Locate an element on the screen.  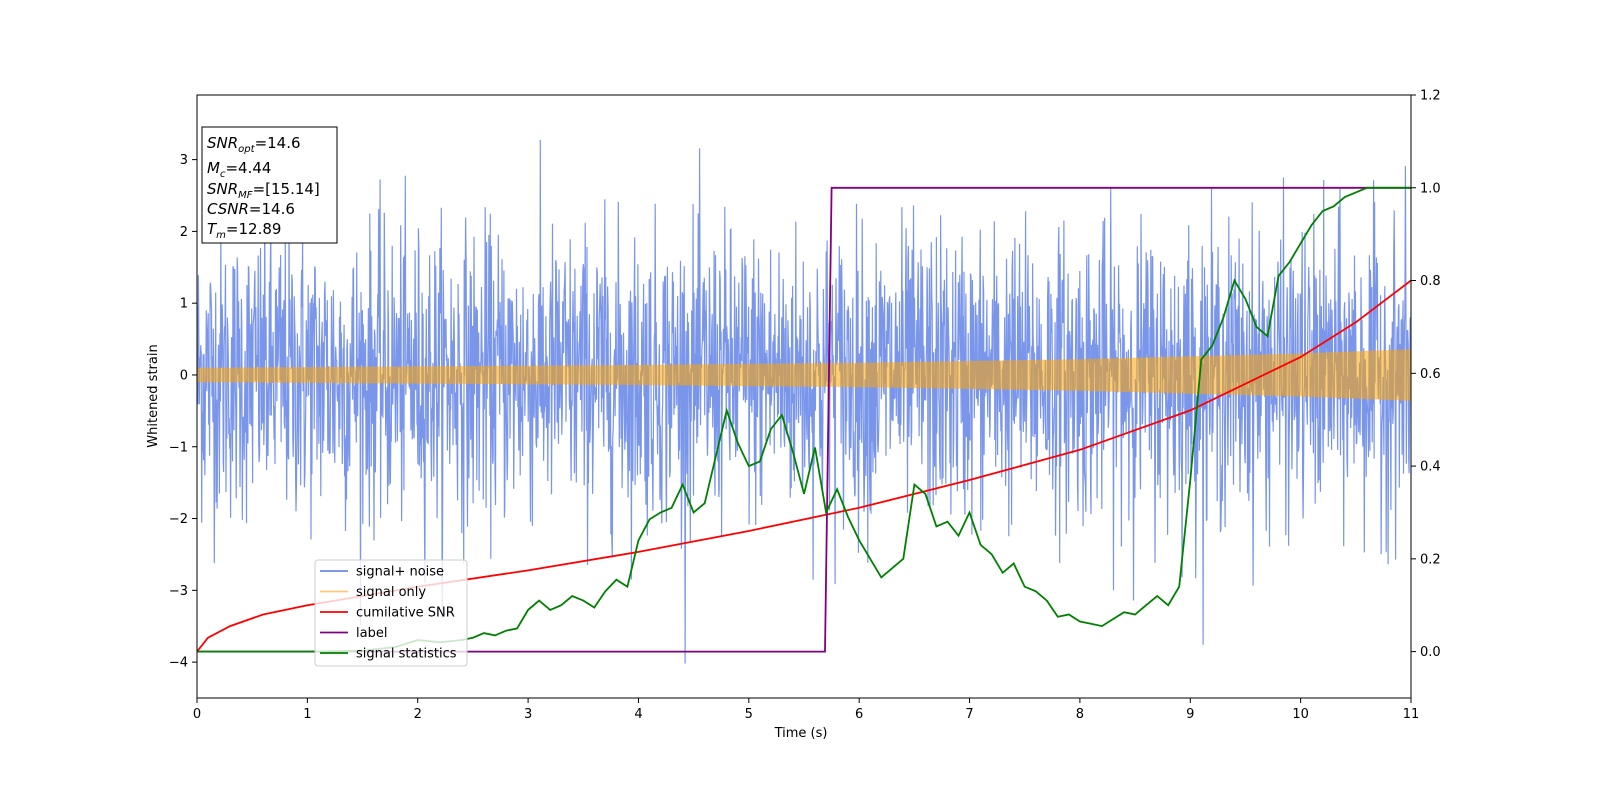
x-tick-label: 9 is located at coordinates (1190, 714).